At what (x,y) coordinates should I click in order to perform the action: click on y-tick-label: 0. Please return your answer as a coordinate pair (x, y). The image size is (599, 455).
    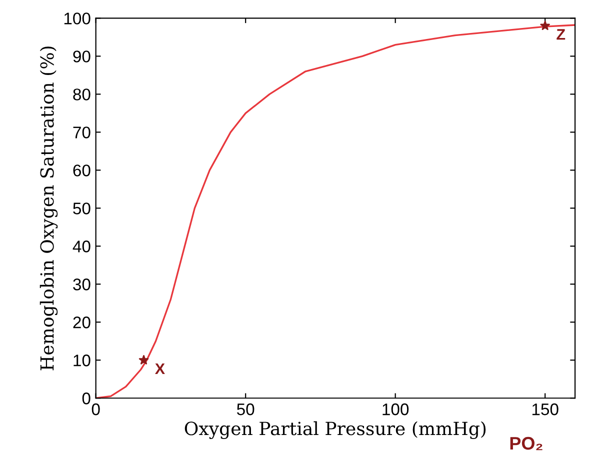
    Looking at the image, I should click on (86, 398).